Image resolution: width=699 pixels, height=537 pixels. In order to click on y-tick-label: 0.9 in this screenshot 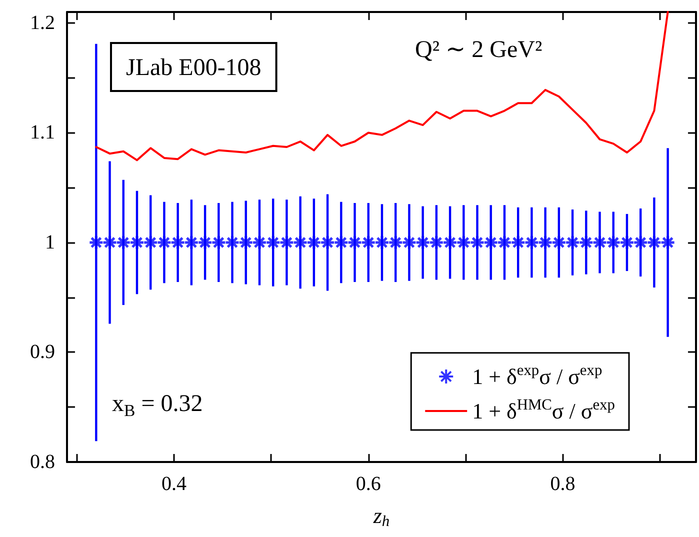, I will do `click(42, 352)`.